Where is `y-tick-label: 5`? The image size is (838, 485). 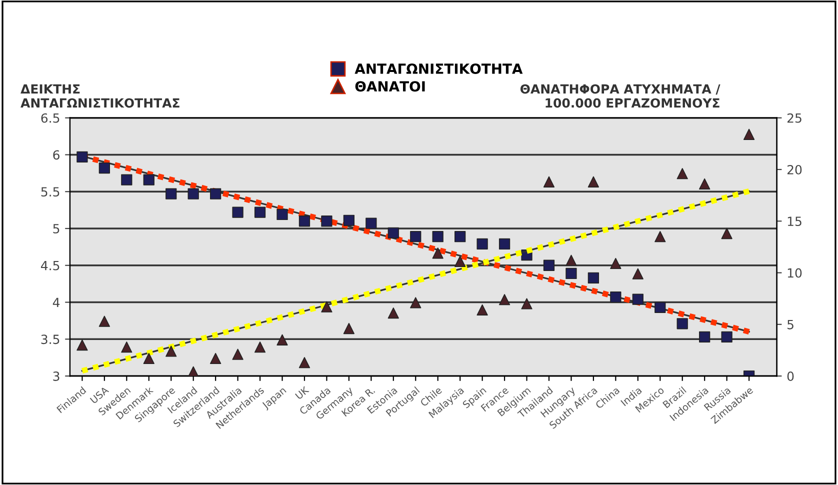
y-tick-label: 5 is located at coordinates (56, 229).